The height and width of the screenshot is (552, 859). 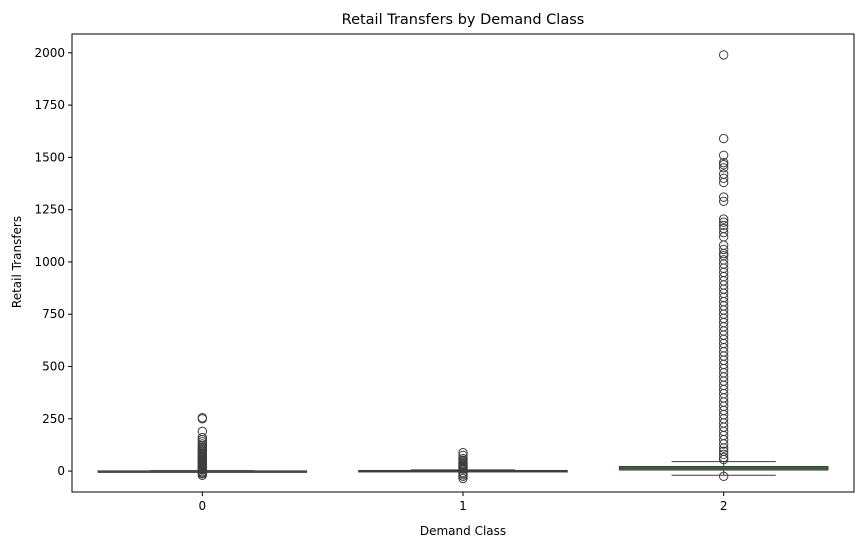 I want to click on y-tick-label: 750, so click(x=53, y=314).